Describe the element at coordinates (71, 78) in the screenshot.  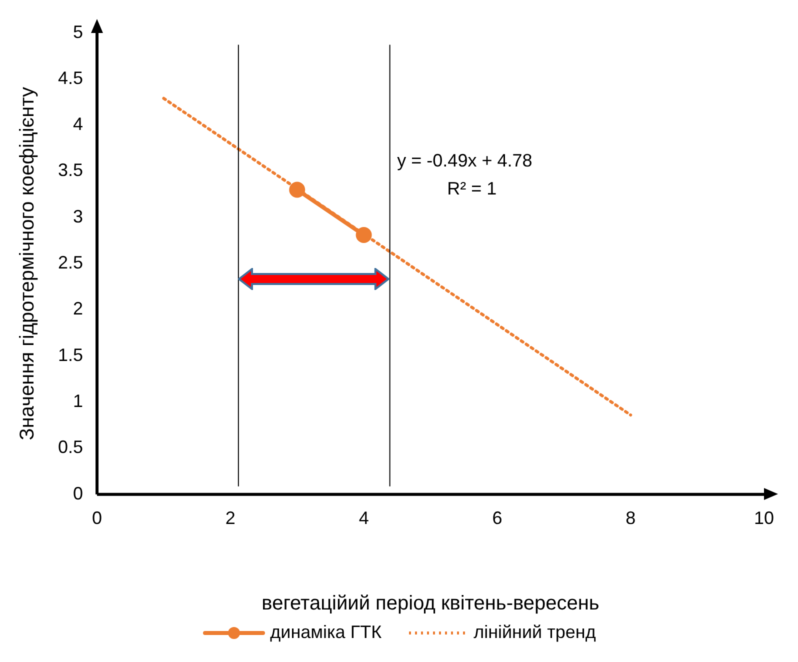
I see `y-tick-label: 4.5` at that location.